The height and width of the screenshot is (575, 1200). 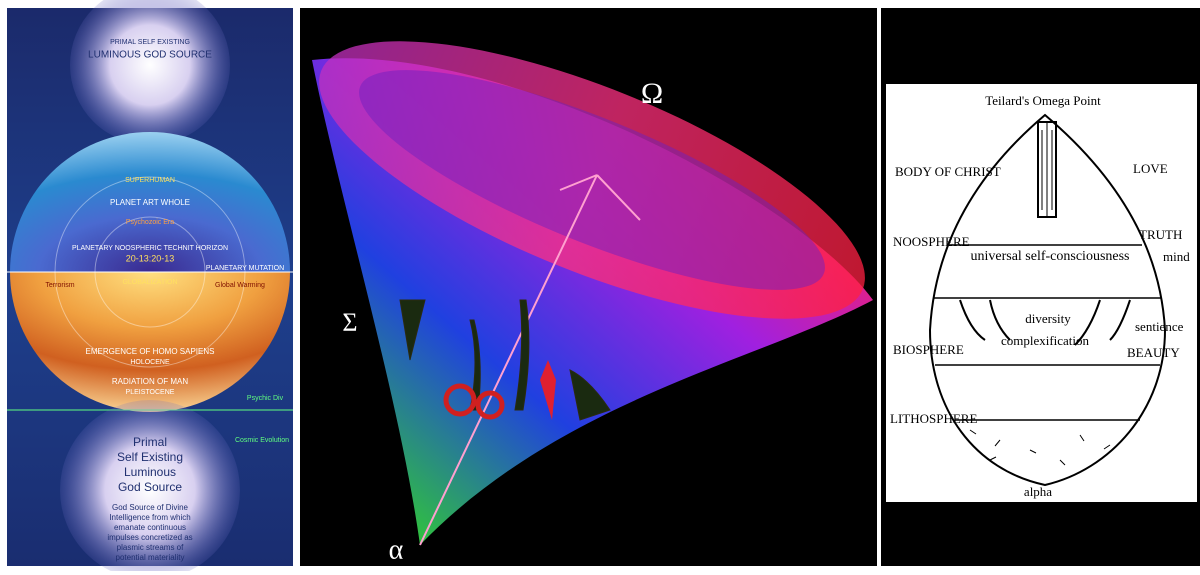 What do you see at coordinates (150, 180) in the screenshot?
I see `band-label: SUPERHUMAN` at bounding box center [150, 180].